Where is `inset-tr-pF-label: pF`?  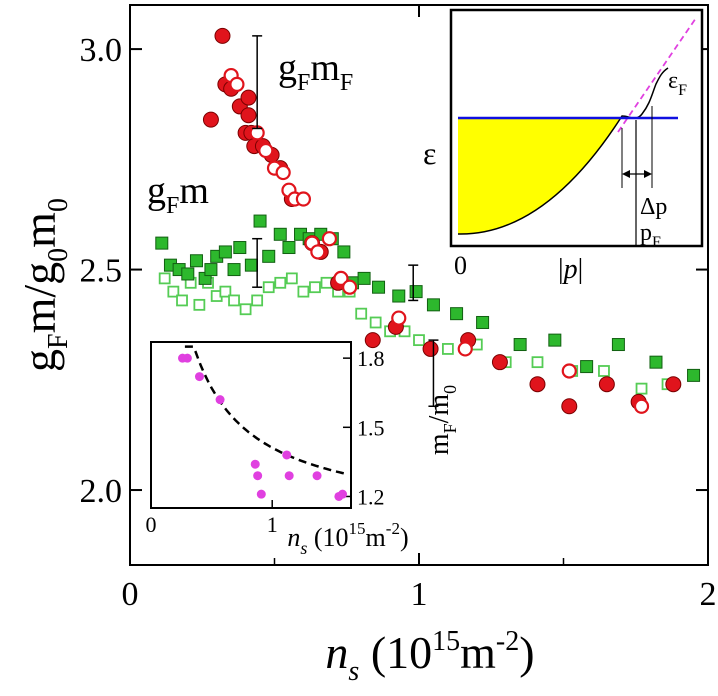
inset-tr-pF-label: pF is located at coordinates (650, 235).